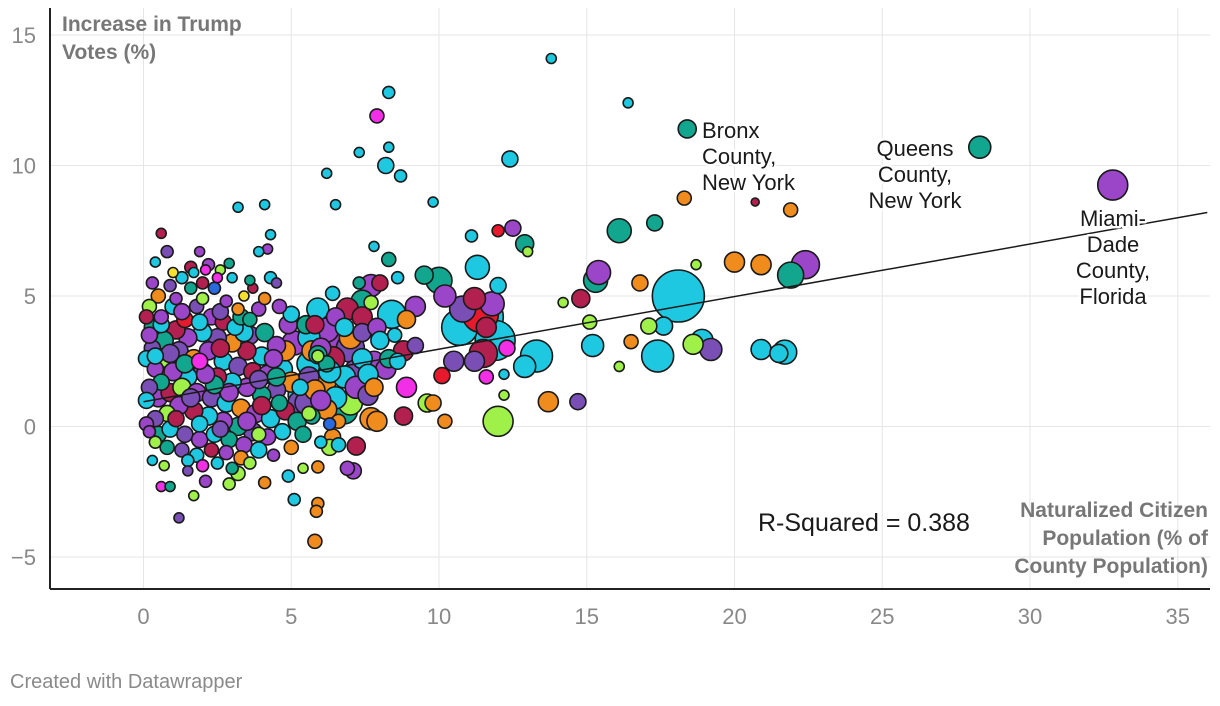 The image size is (1220, 706). What do you see at coordinates (587, 616) in the screenshot?
I see `x-tick-label: 15` at bounding box center [587, 616].